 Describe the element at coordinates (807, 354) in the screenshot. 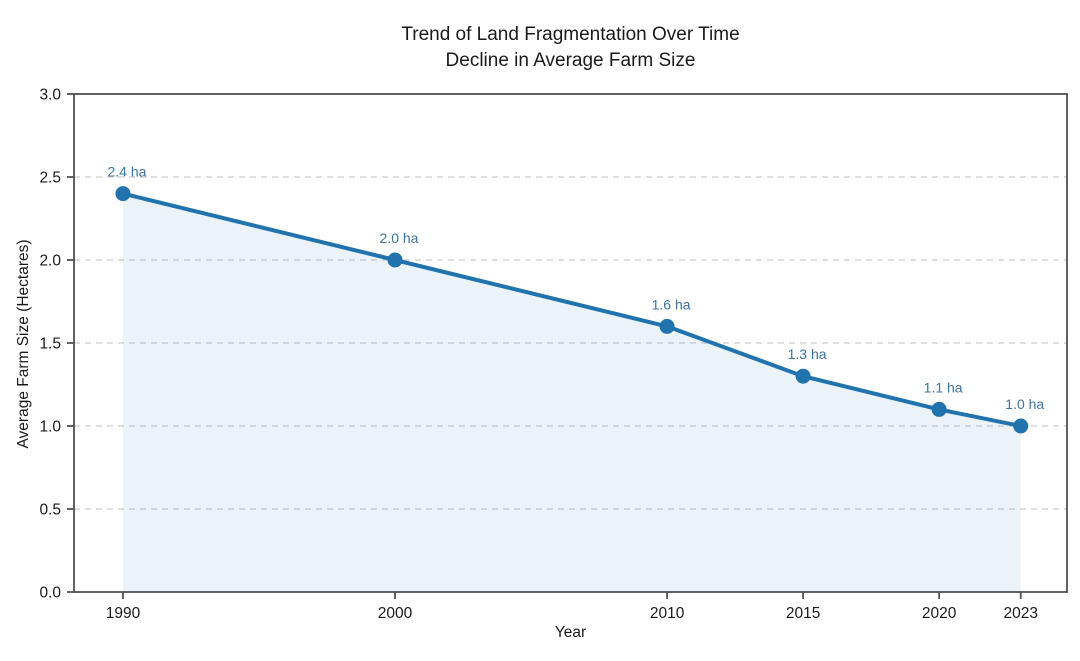

I see `data-point-label: 1.3 ha` at that location.